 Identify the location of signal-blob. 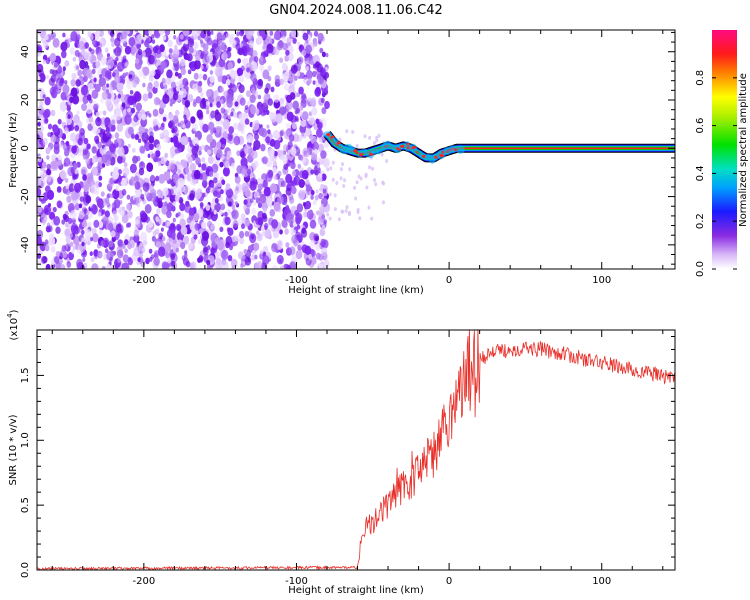
(460, 149).